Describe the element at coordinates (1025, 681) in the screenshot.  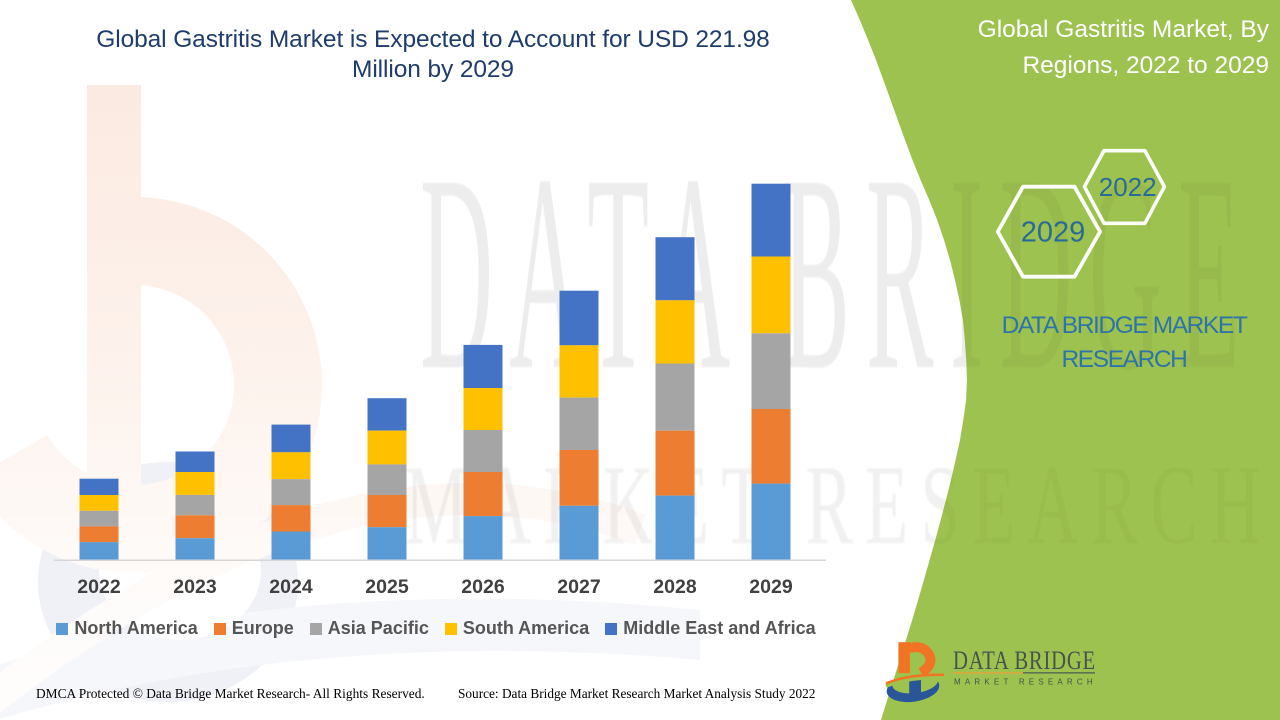
I see `svg-text: MARKET RESEARCH` at that location.